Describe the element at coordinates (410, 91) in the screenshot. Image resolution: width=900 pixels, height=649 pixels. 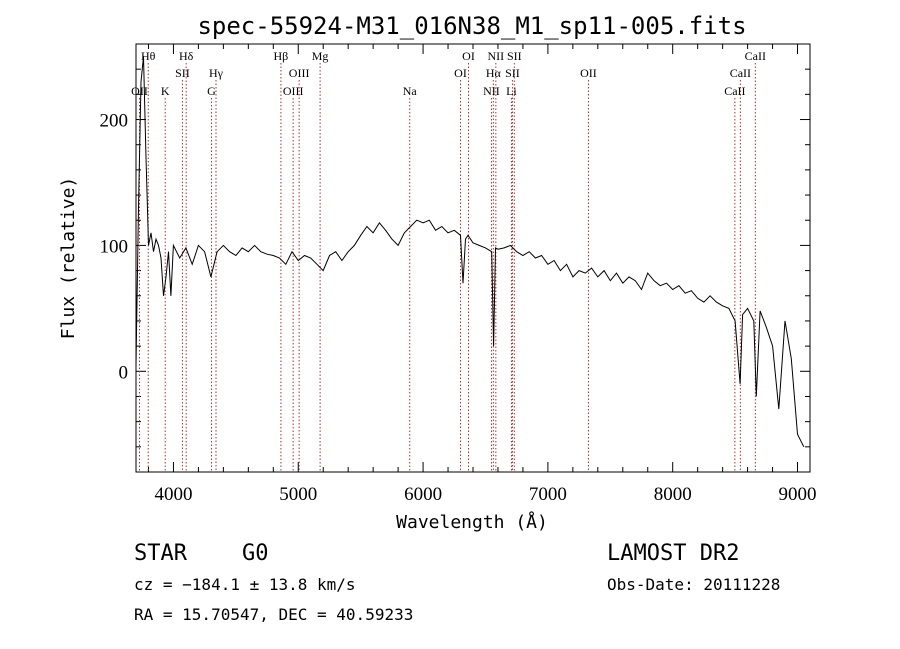
I see `spectral-line-label: Na` at that location.